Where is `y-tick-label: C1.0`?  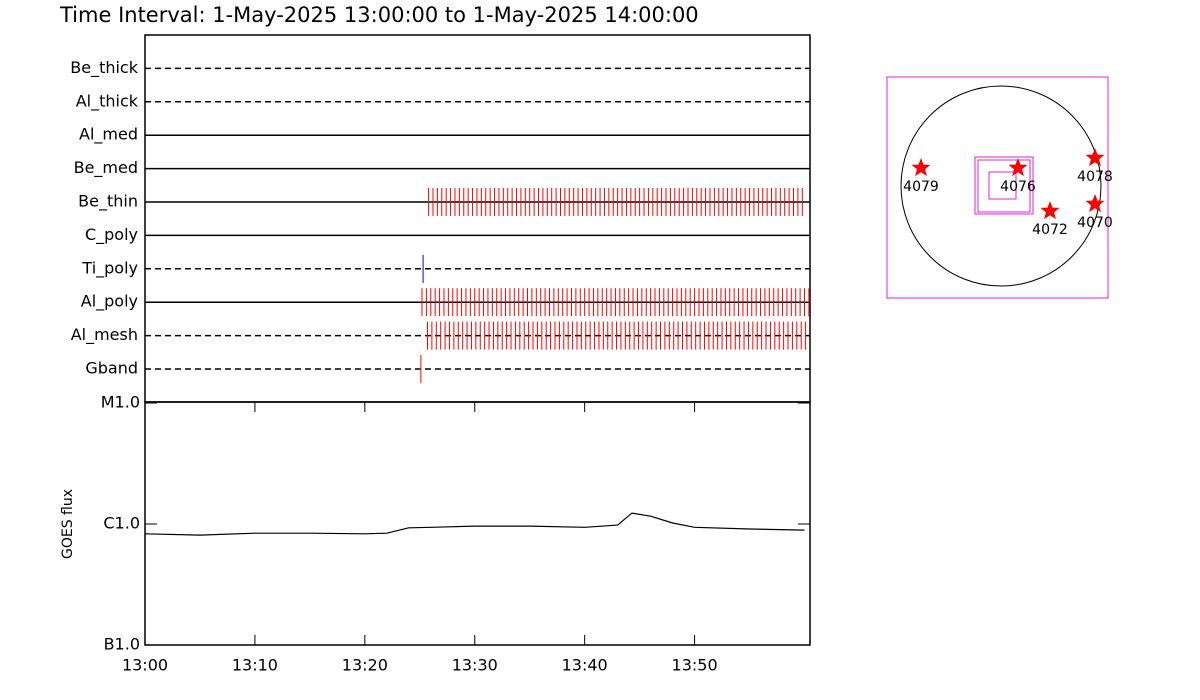
y-tick-label: C1.0 is located at coordinates (121, 523).